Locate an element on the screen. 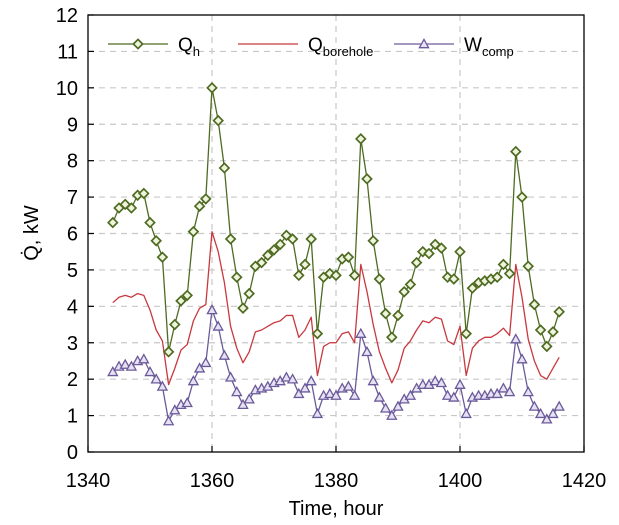 This screenshot has height=525, width=619. x-tick-label: 1400 is located at coordinates (460, 481).